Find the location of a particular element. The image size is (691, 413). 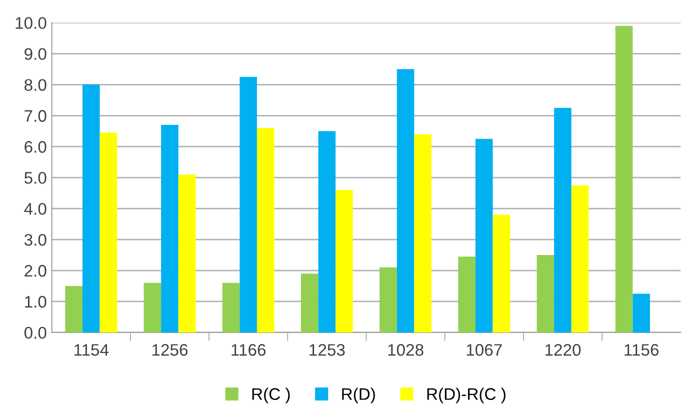

x-tick-label: 1067 is located at coordinates (484, 350).